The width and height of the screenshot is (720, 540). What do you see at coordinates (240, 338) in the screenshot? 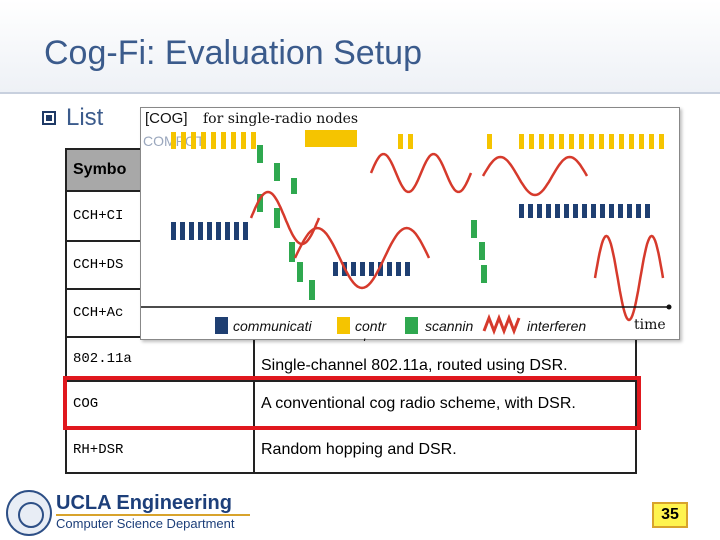
I see `legend-sub-communication: on` at bounding box center [240, 338].